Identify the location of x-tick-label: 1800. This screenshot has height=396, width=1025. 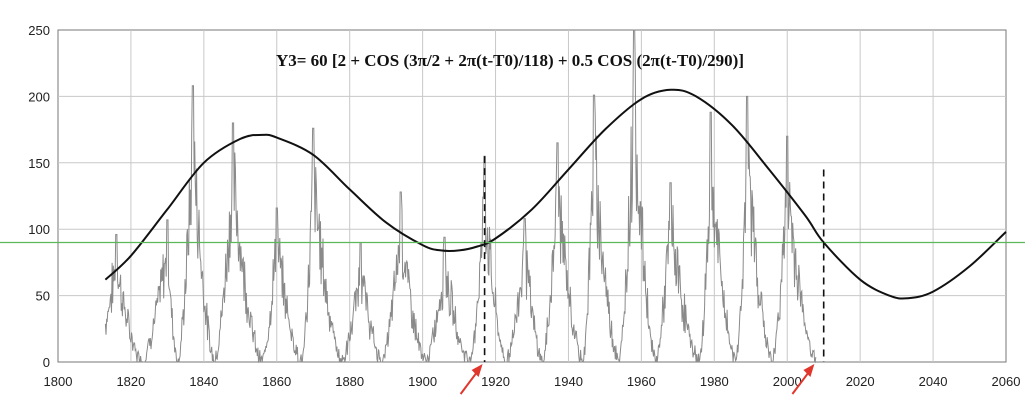
(58, 381).